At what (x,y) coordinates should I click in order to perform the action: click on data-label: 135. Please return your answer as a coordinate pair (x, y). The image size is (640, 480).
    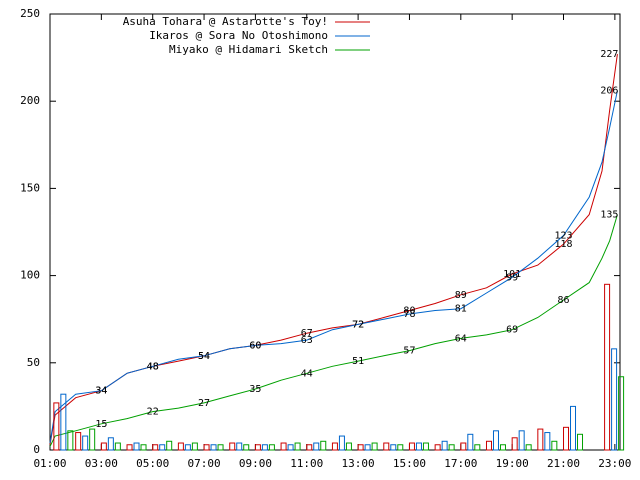
    Looking at the image, I should click on (609, 215).